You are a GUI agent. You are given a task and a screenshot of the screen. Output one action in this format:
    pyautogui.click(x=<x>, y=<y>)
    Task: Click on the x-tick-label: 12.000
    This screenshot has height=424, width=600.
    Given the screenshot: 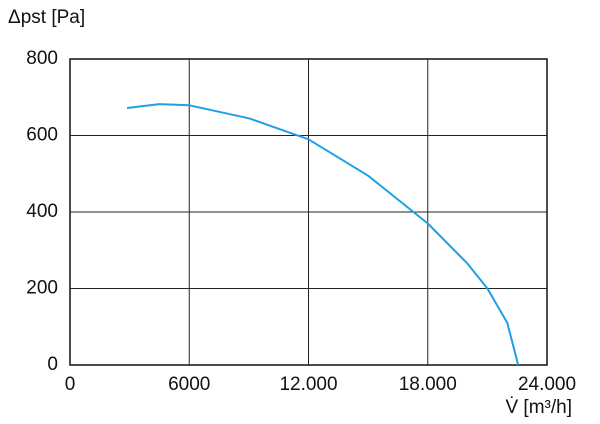 What is the action you would take?
    pyautogui.click(x=308, y=384)
    